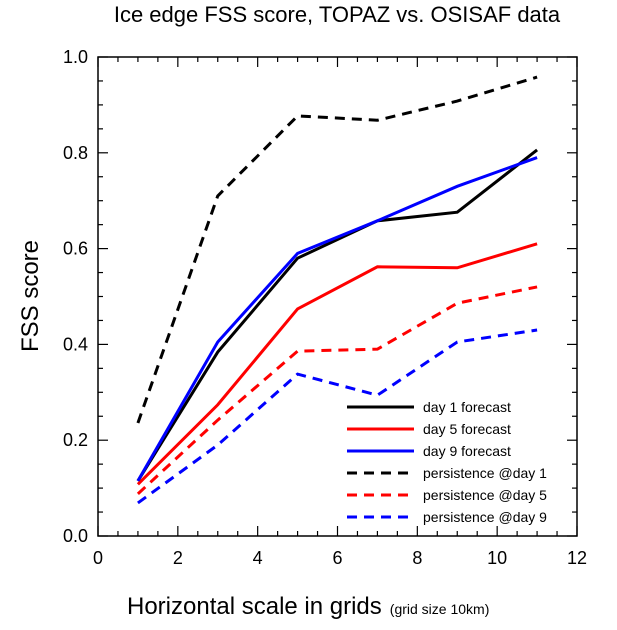 The height and width of the screenshot is (630, 617). Describe the element at coordinates (497, 558) in the screenshot. I see `x-tick-label: 10` at that location.